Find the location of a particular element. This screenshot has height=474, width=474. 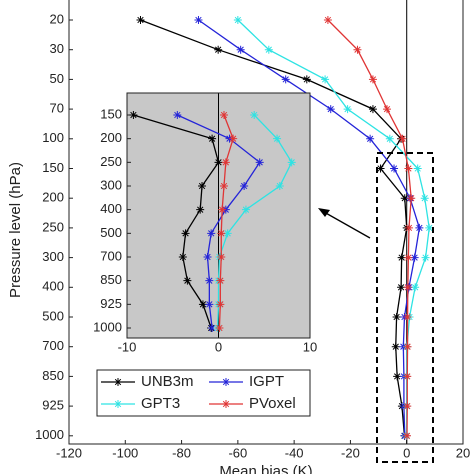

x-tick-label: -120 is located at coordinates (69, 452).